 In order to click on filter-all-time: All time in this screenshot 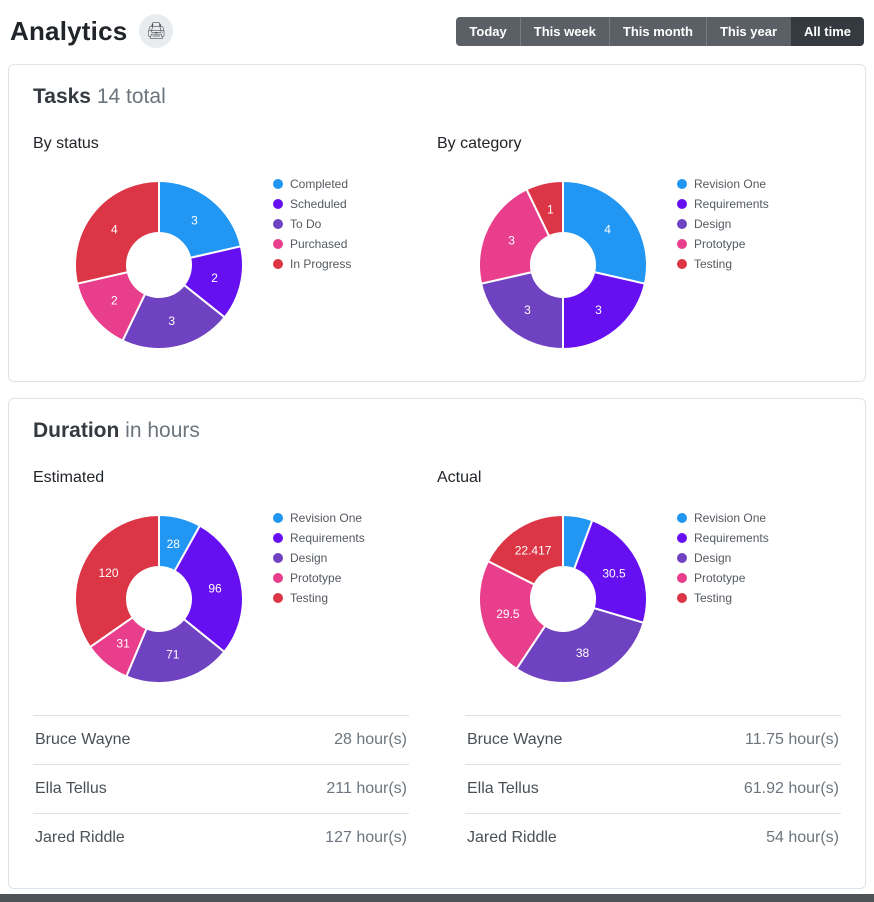, I will do `click(827, 31)`.